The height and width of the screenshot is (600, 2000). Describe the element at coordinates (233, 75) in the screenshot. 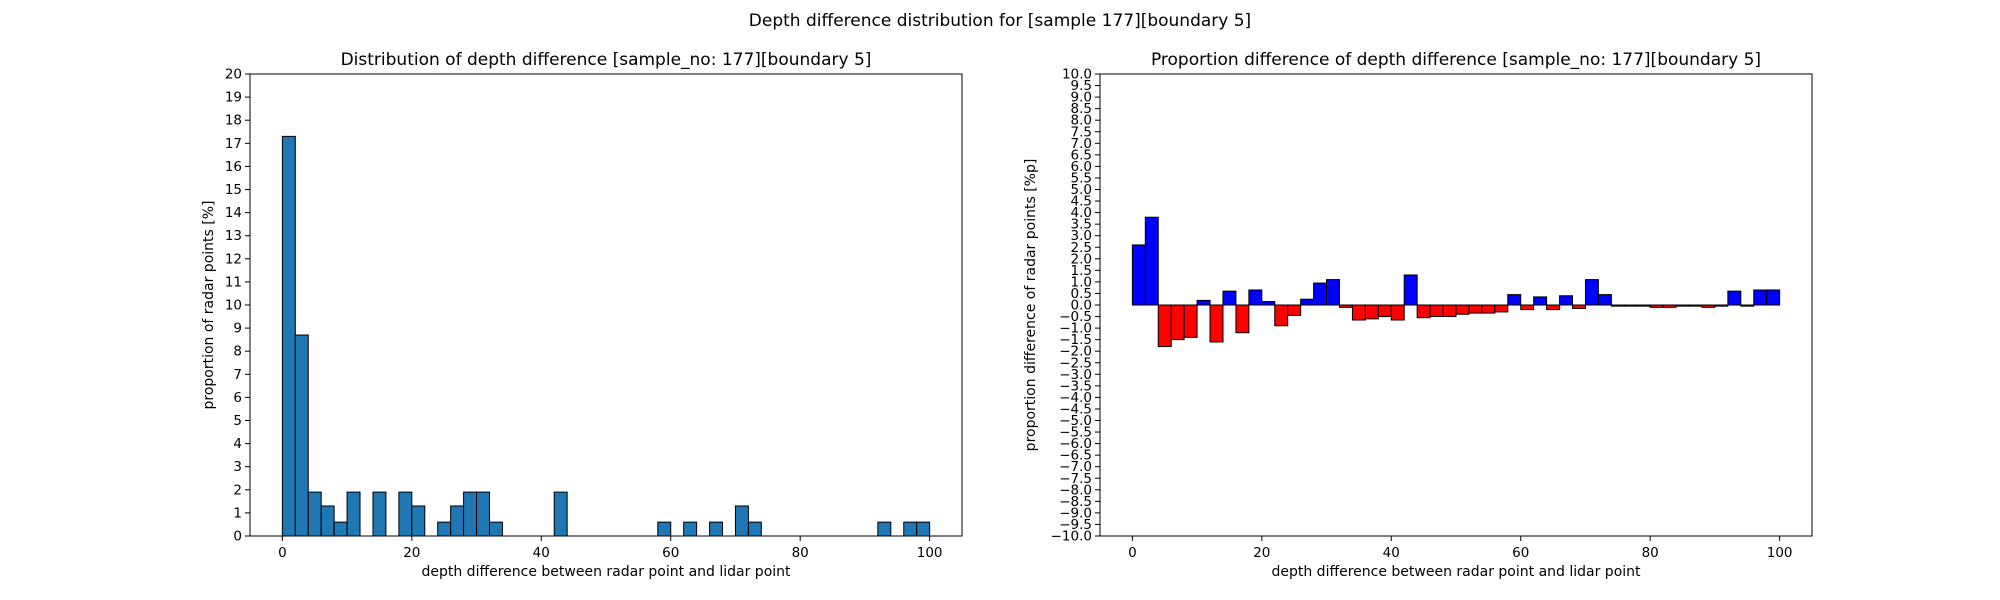

I see `distribution-y-tick-label: 20` at that location.